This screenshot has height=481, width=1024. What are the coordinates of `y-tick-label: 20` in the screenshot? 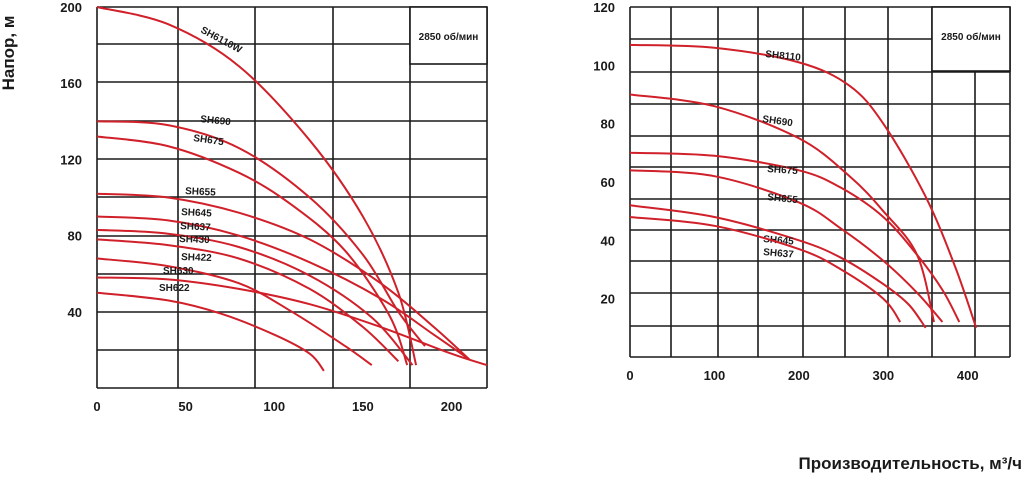 It's located at (608, 299).